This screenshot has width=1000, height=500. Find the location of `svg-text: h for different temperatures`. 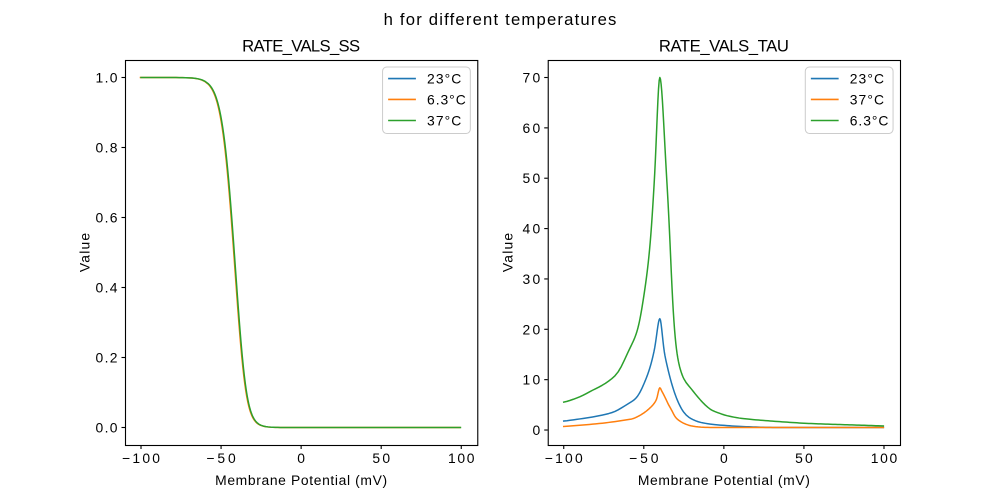

svg-text: h for different temperatures is located at coordinates (500, 19).